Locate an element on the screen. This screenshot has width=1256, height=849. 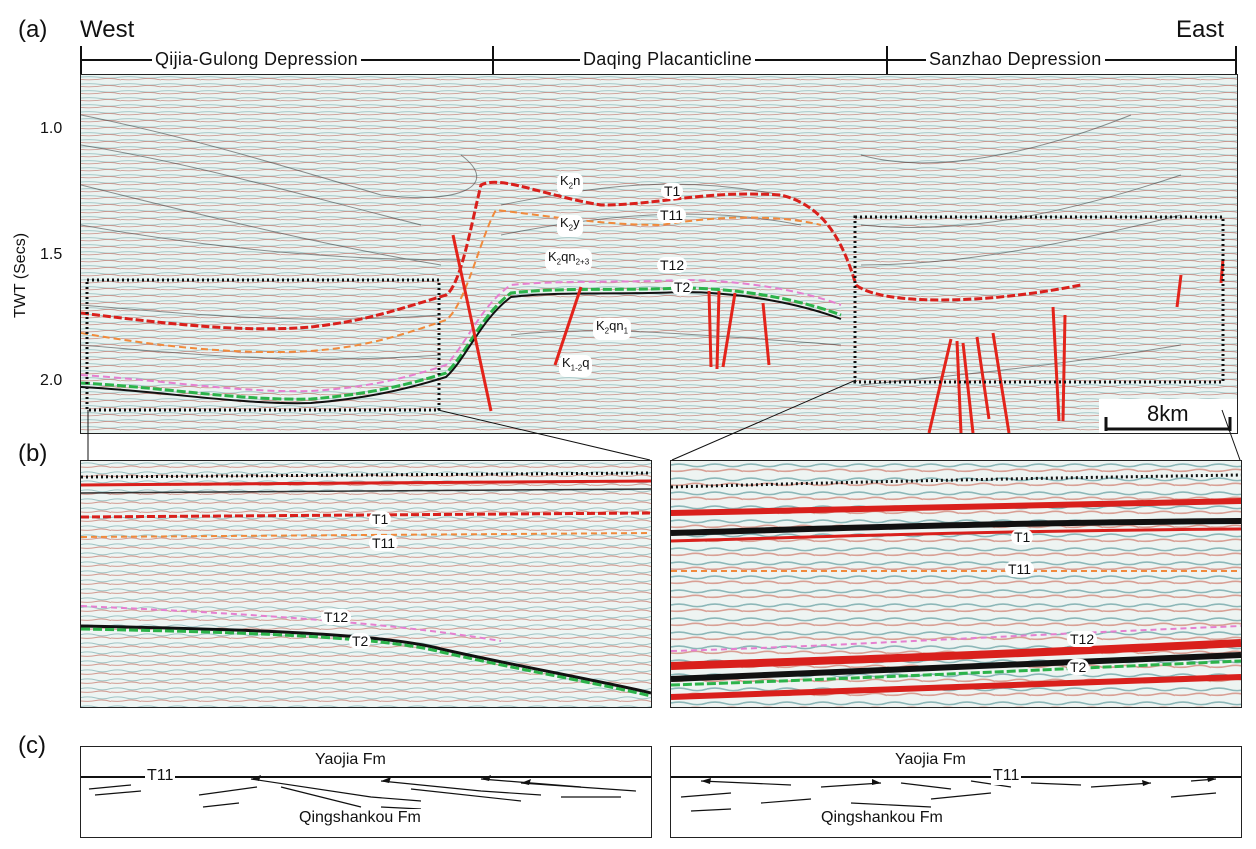
region-daqing: Daqing Placanticline is located at coordinates (668, 59).